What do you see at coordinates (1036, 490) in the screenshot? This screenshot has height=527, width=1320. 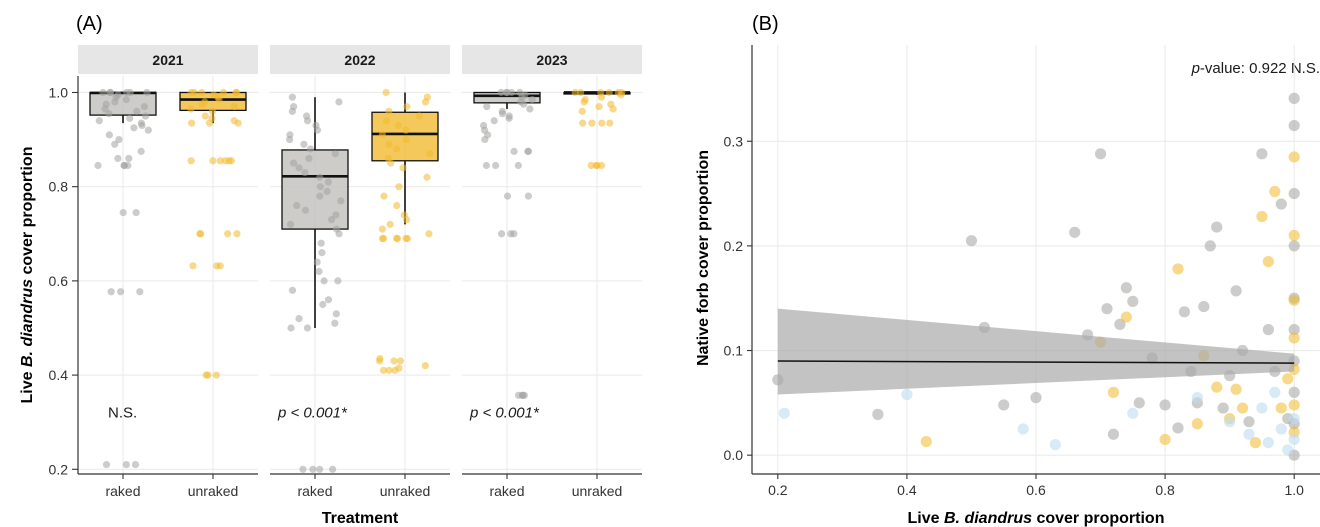 I see `x-tick-label: 0.6` at bounding box center [1036, 490].